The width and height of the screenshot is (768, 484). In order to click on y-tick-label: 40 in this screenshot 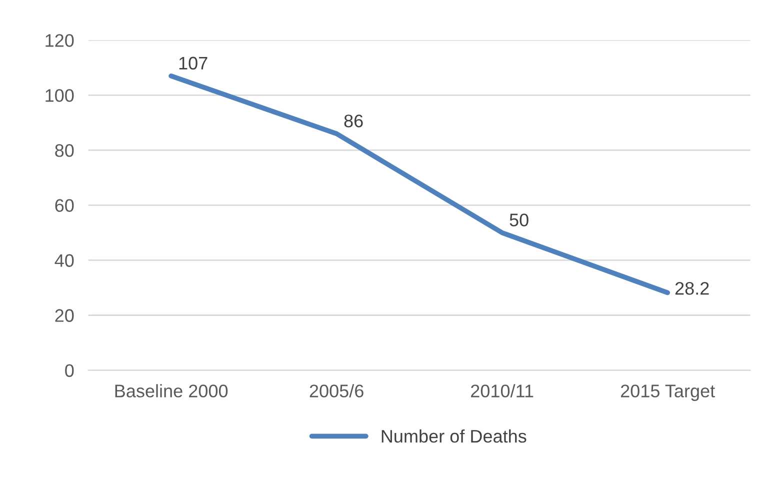, I will do `click(64, 260)`.